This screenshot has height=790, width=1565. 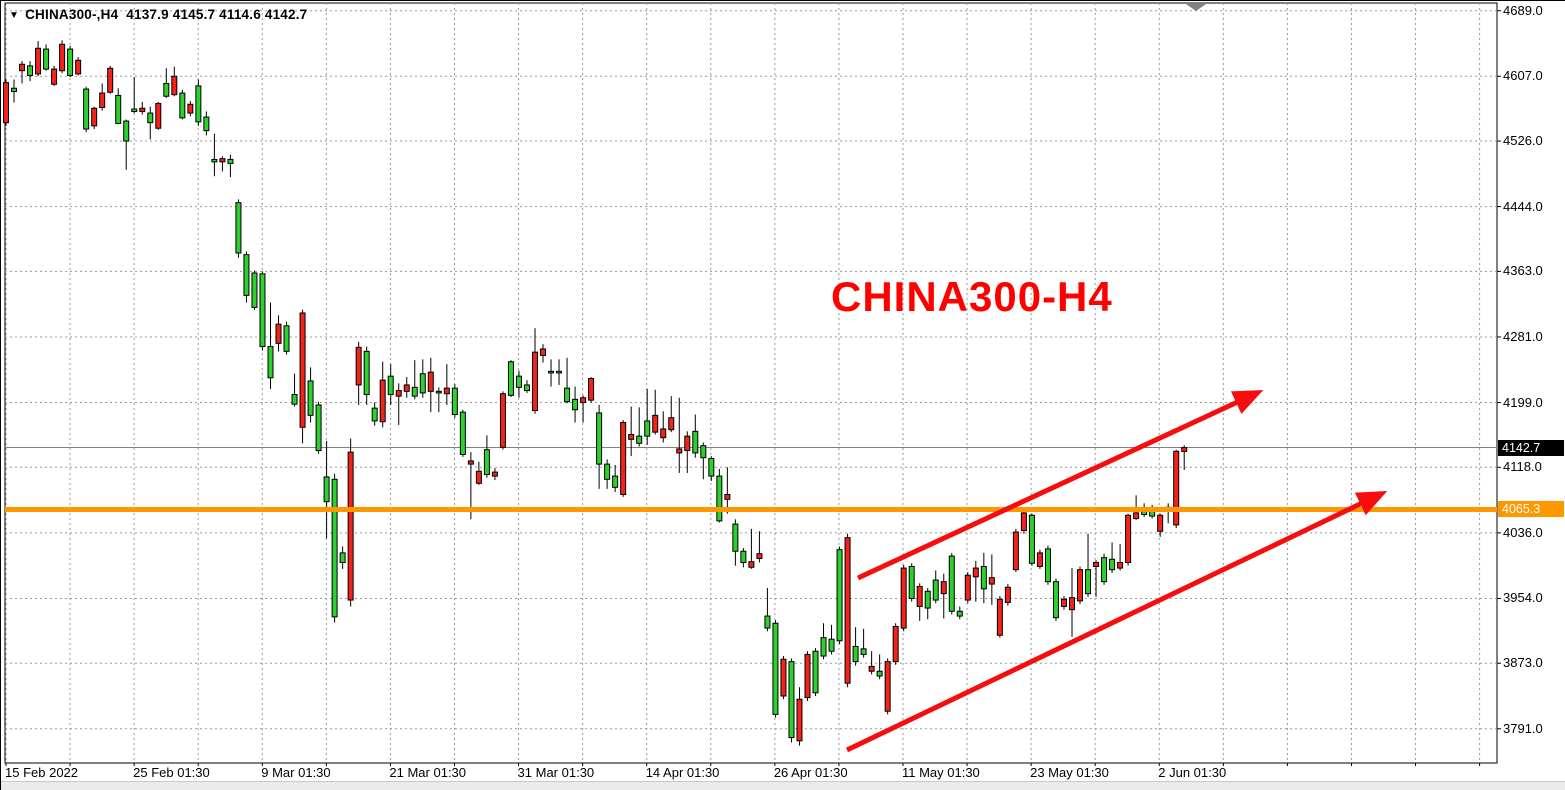 I want to click on price-axis-label: 3873.0, so click(x=1523, y=663).